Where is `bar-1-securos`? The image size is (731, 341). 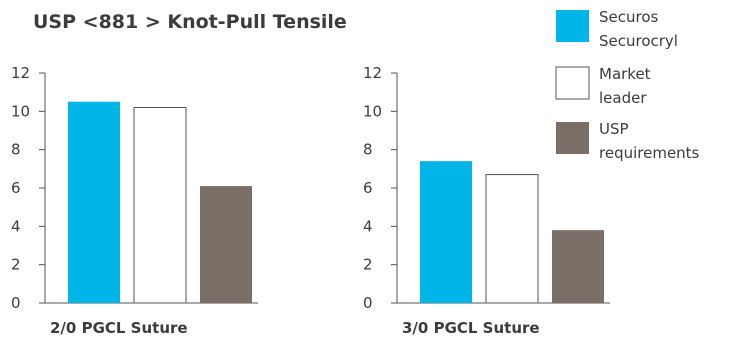
bar-1-securos is located at coordinates (94, 202).